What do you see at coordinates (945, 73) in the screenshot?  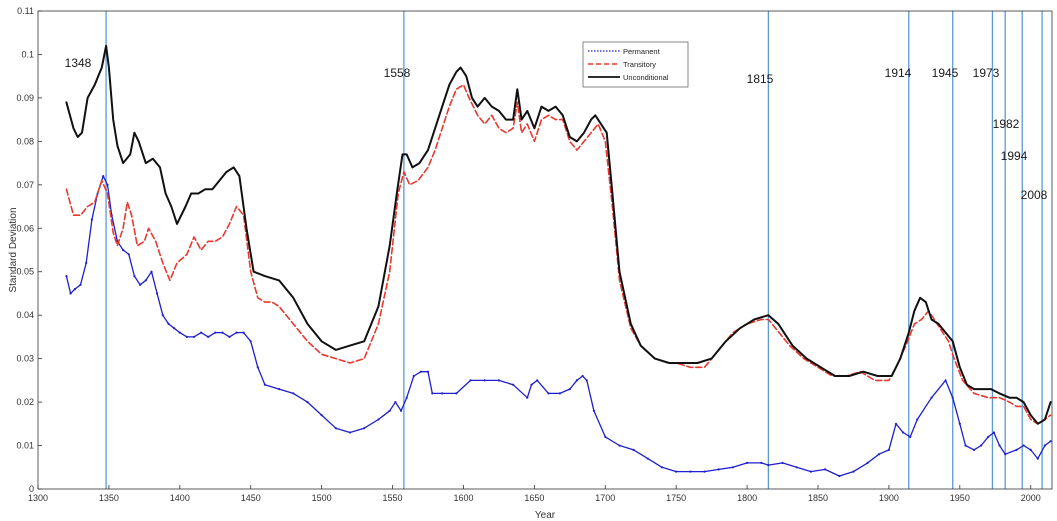 I see `event-label-1945: 1945` at bounding box center [945, 73].